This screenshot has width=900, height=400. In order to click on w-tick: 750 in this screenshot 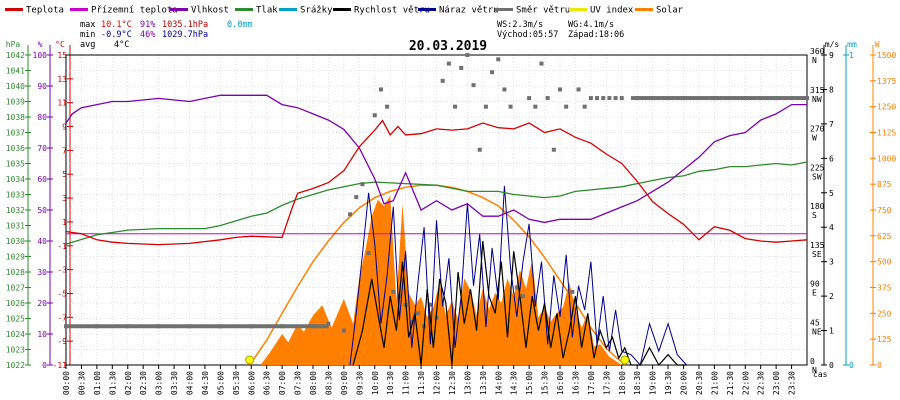, I will do `click(884, 210)`.